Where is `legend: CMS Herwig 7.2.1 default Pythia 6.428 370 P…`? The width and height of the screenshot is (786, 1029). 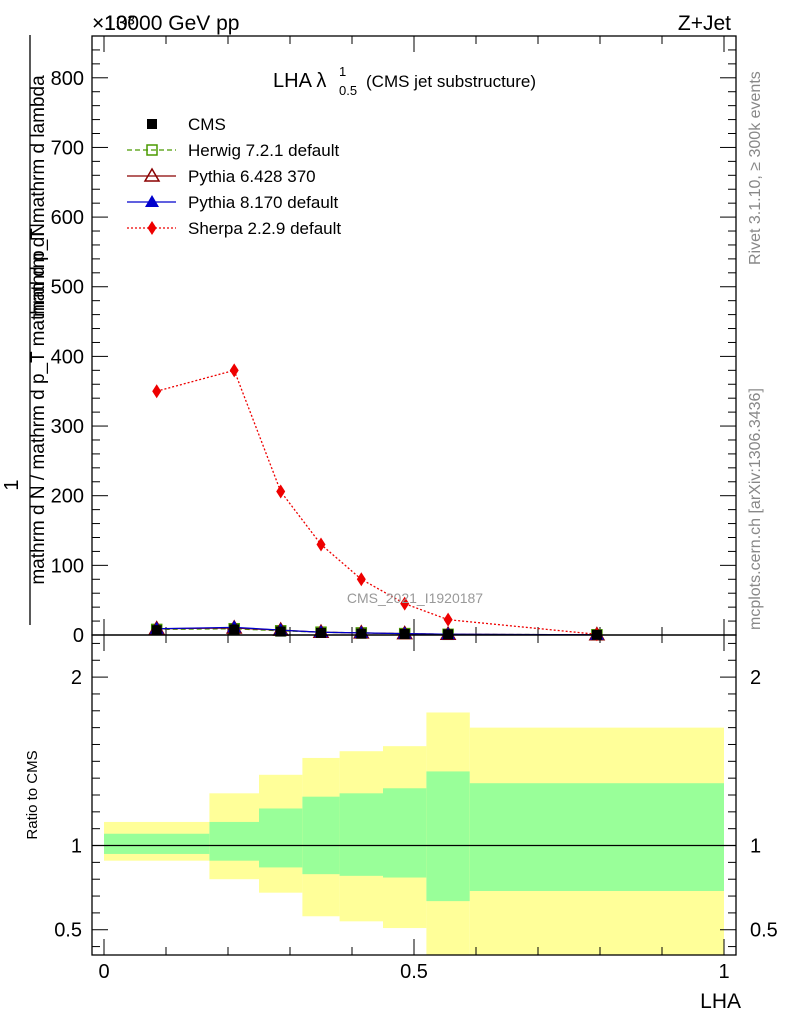 legend: CMS Herwig 7.2.1 default Pythia 6.428 370 P… is located at coordinates (234, 176).